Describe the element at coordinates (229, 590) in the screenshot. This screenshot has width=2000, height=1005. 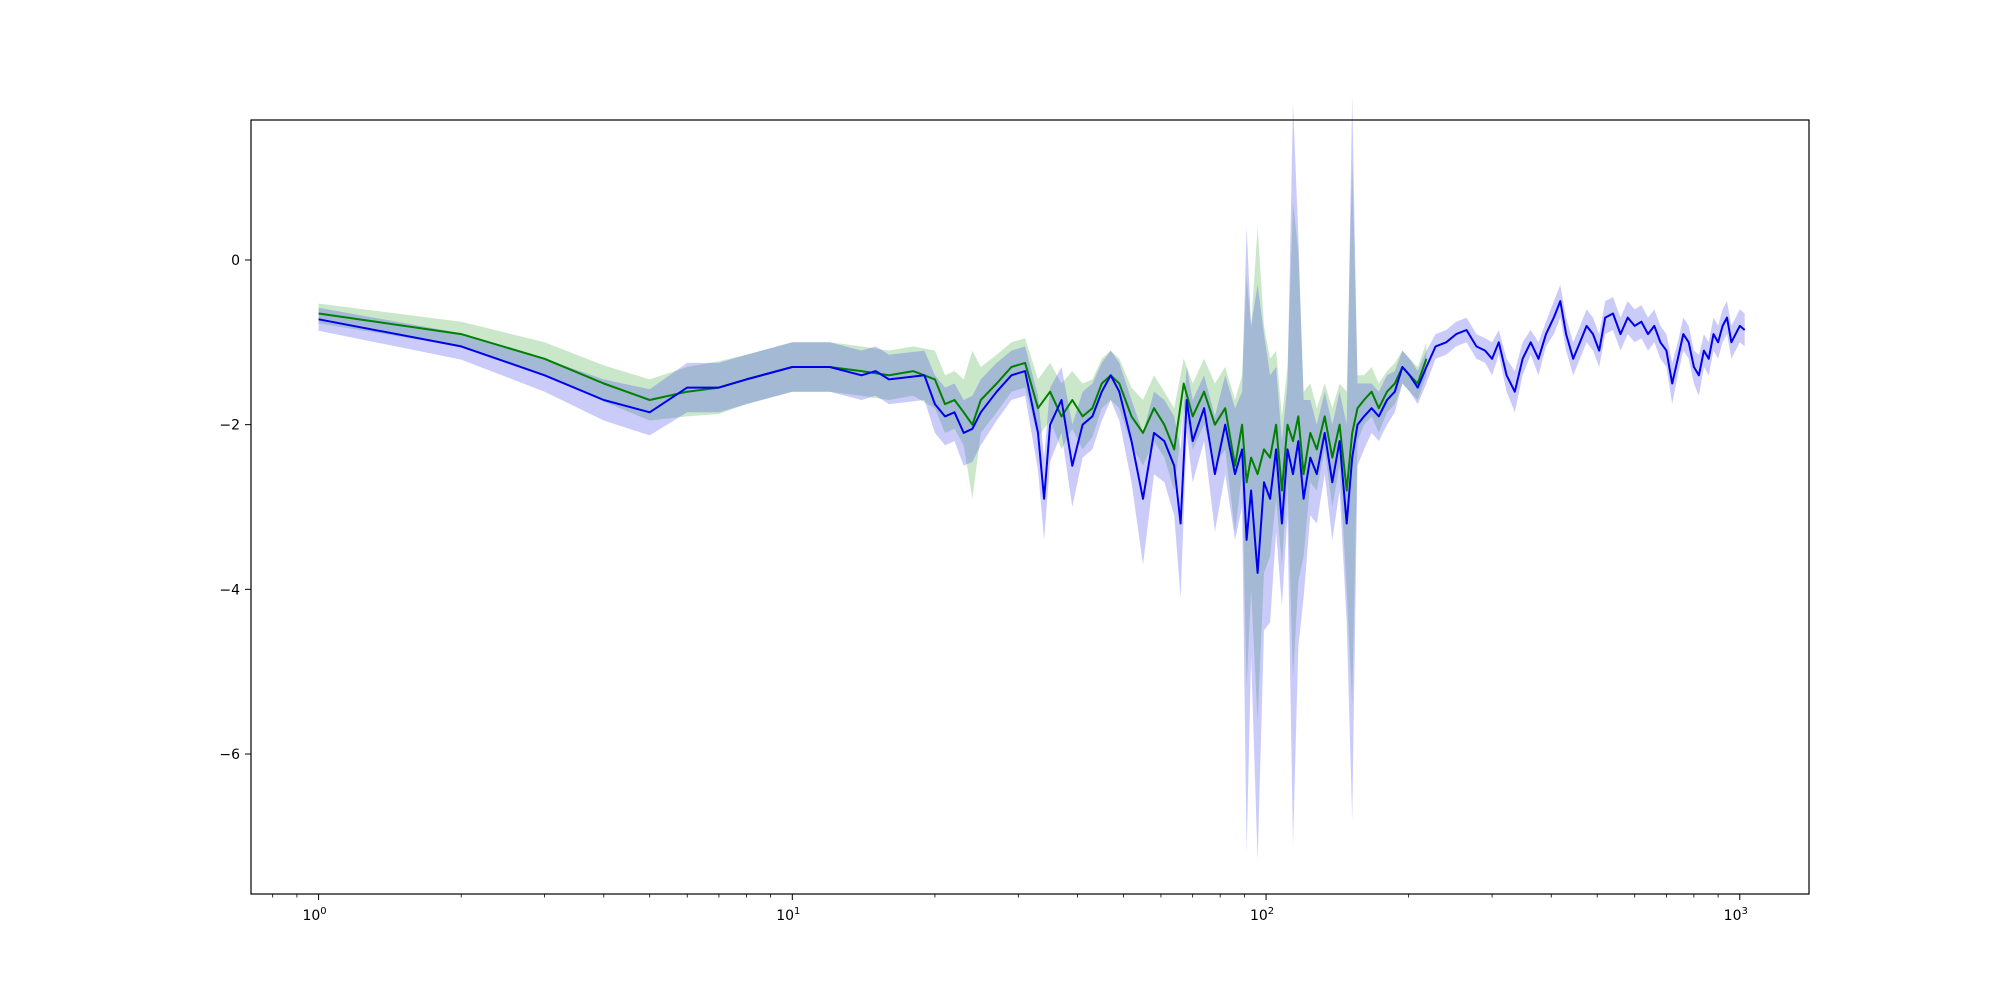
I see `y-tick-label: −4` at that location.